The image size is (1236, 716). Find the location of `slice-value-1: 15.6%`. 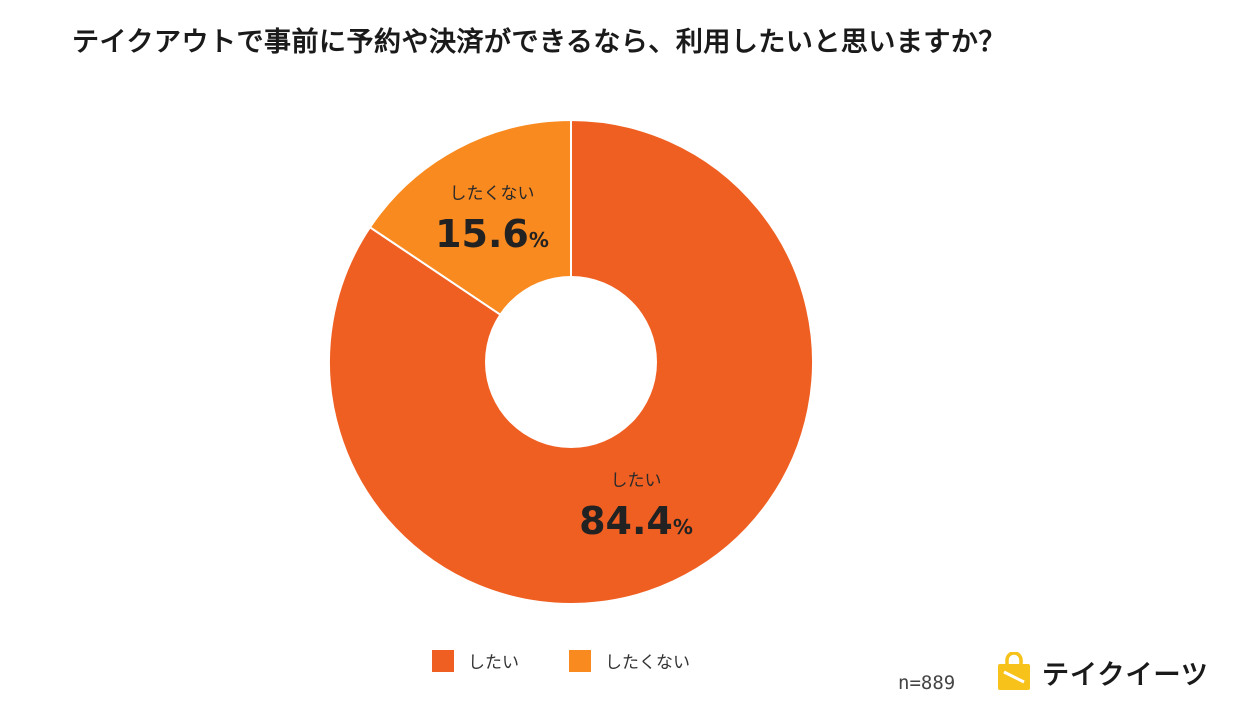

slice-value-1: 15.6% is located at coordinates (492, 234).